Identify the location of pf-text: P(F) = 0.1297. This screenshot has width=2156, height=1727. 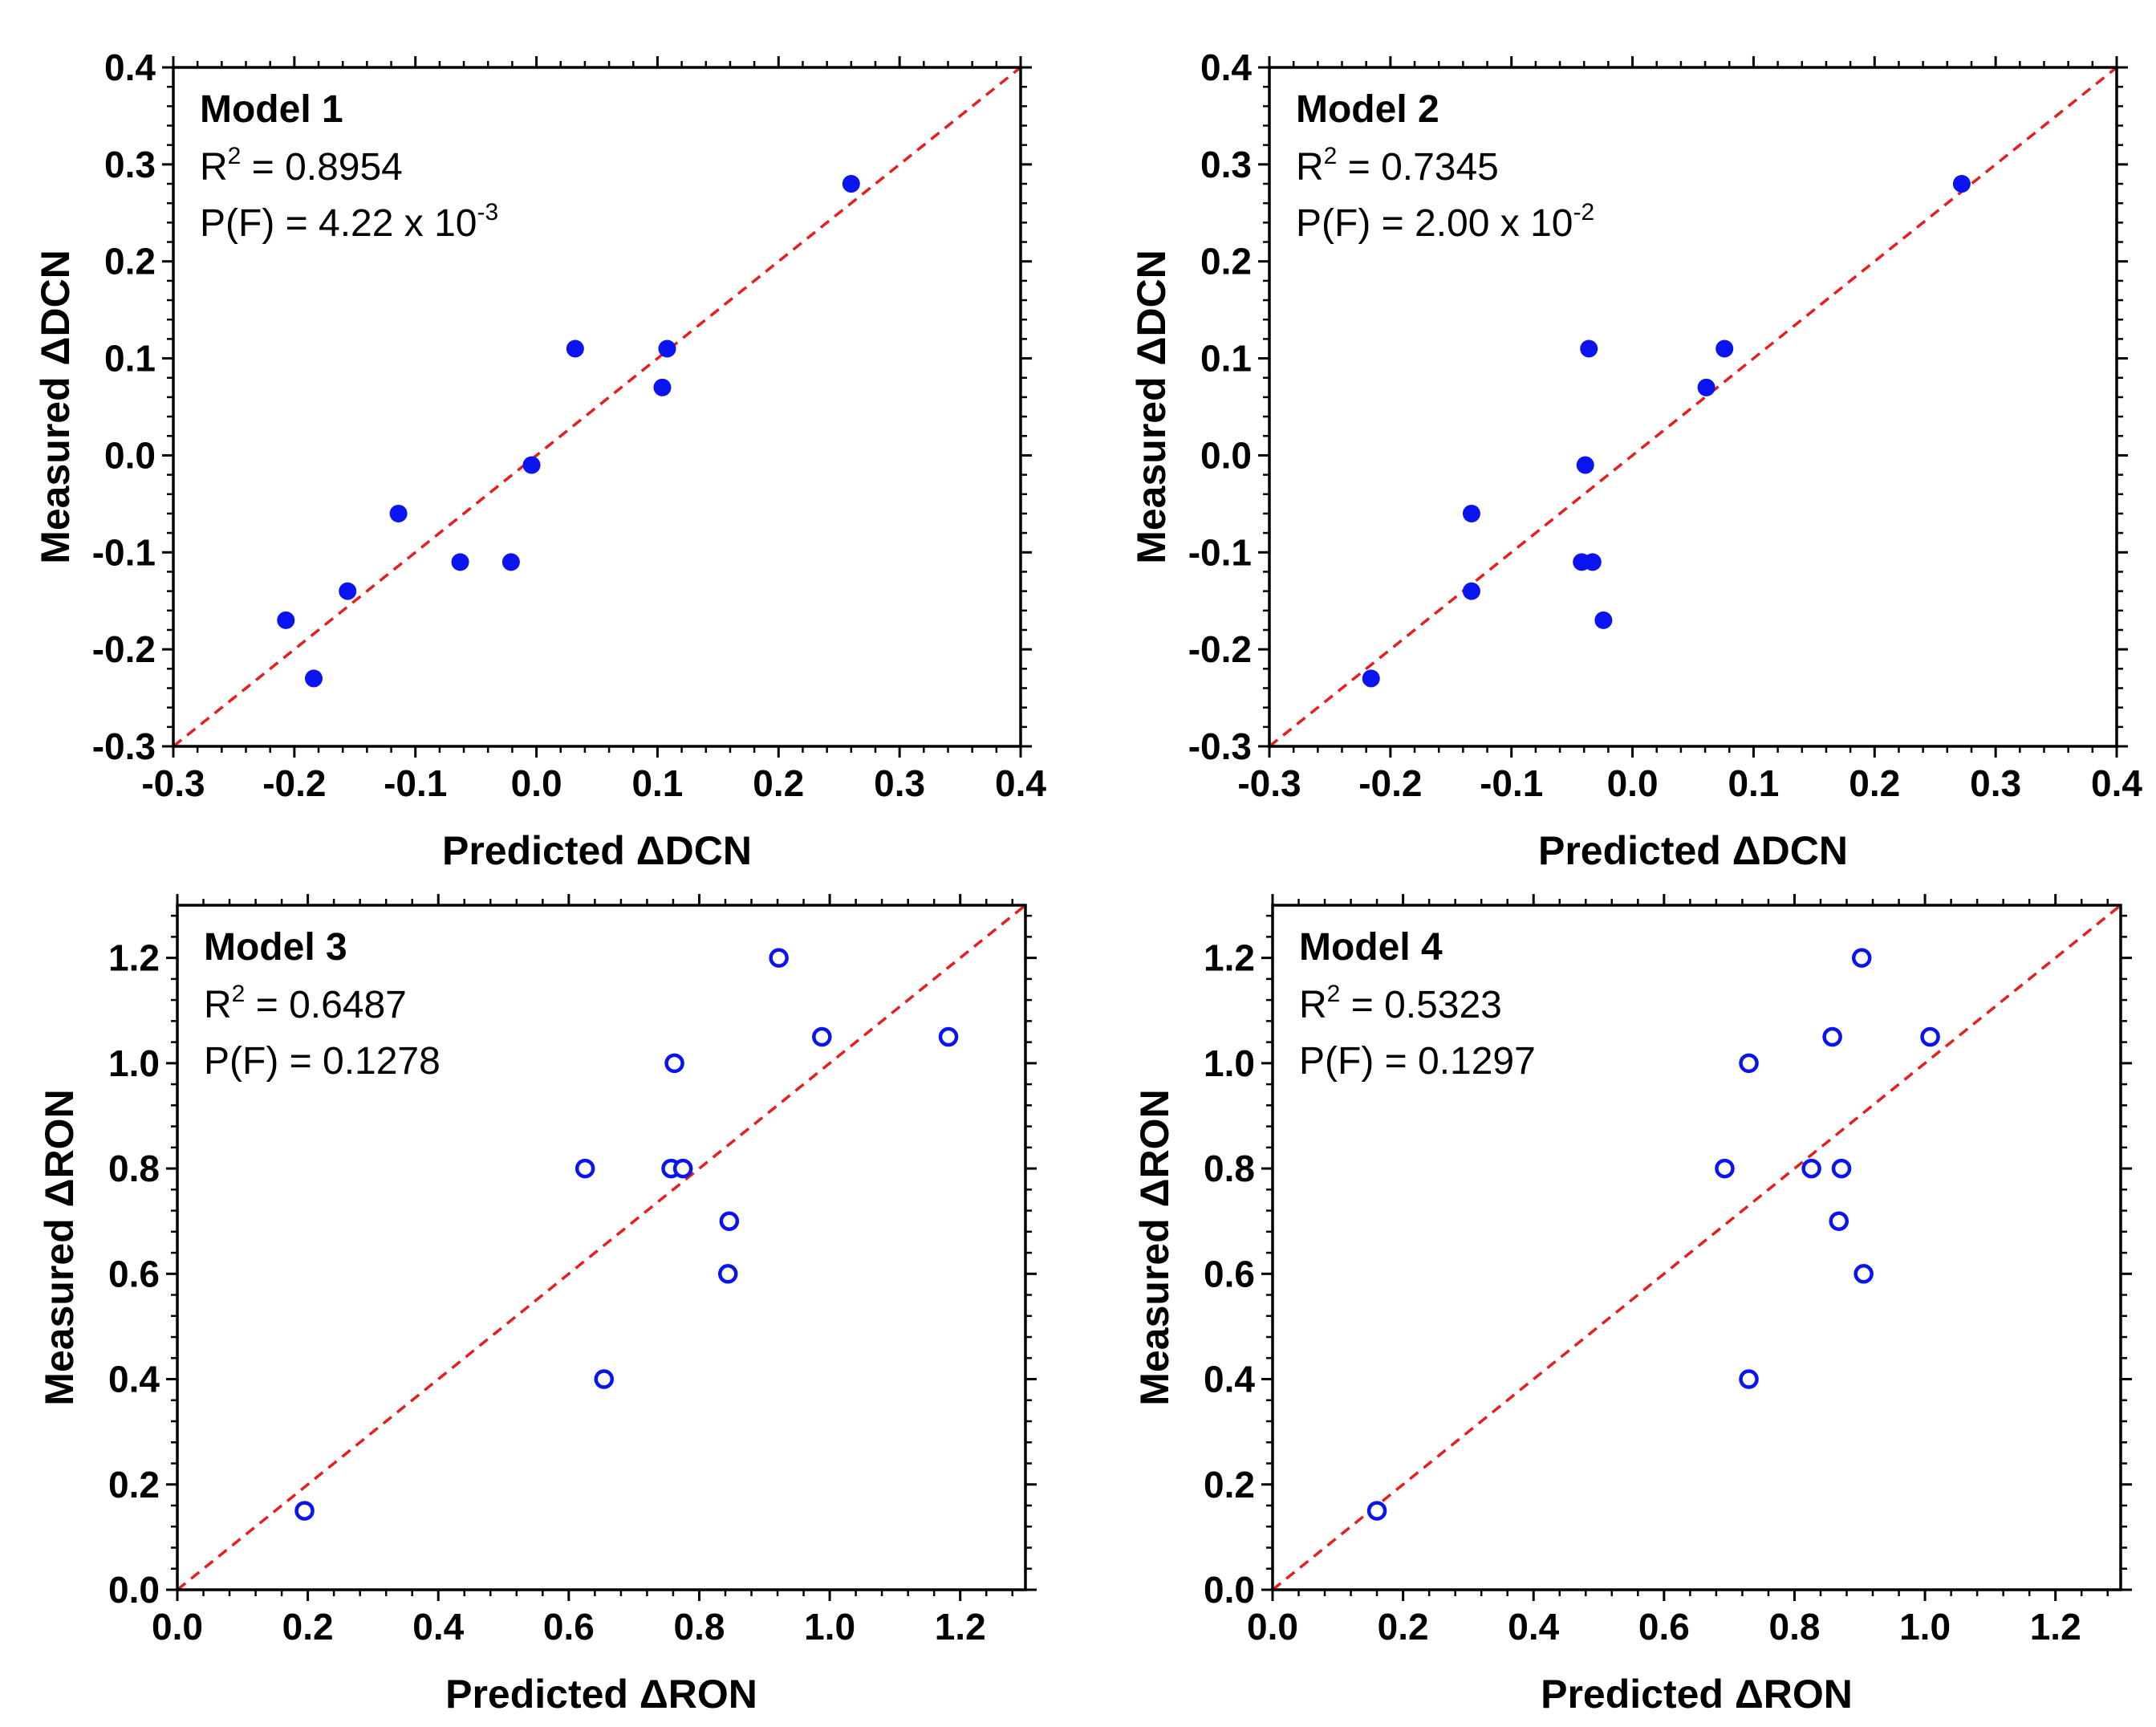
(1417, 1061).